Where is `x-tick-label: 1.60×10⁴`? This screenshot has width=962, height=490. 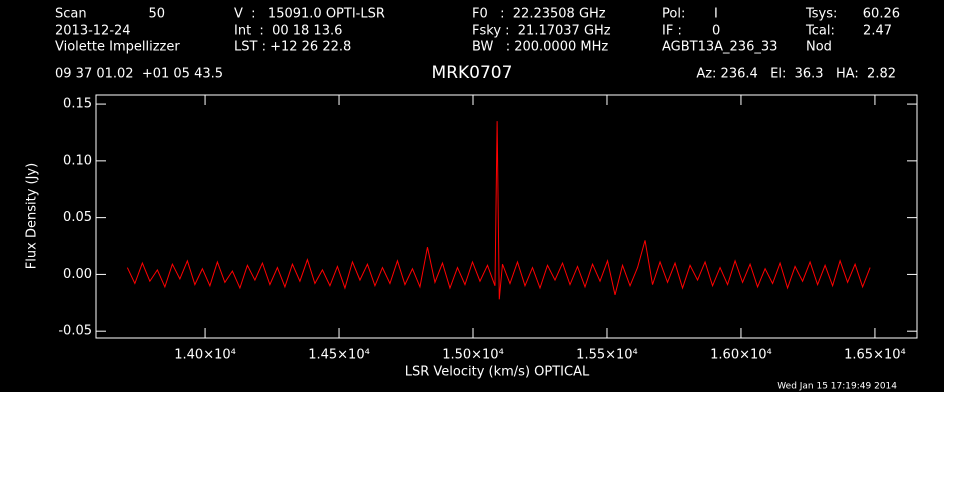 x-tick-label: 1.60×10⁴ is located at coordinates (741, 355).